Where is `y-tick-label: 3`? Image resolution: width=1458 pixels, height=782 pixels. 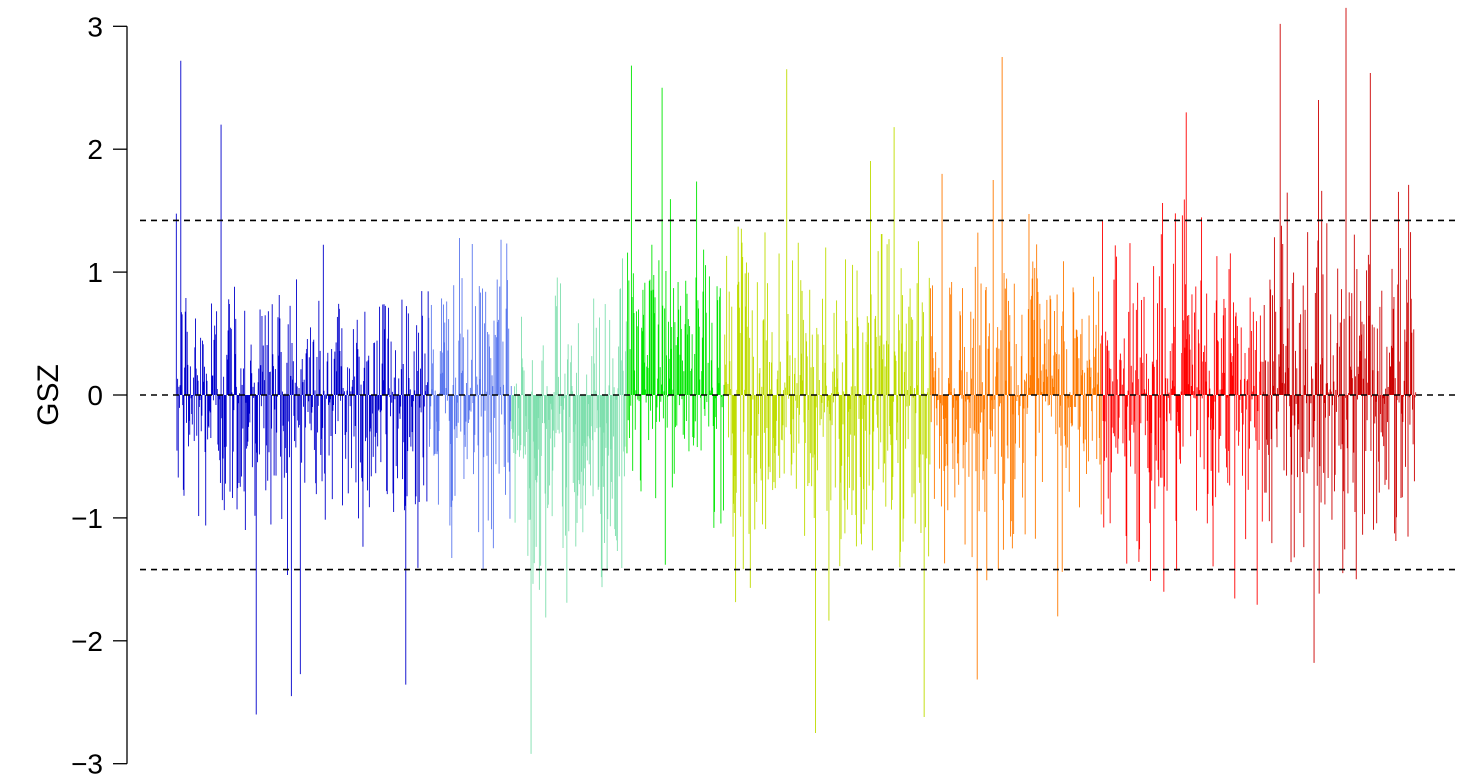
y-tick-label: 3 is located at coordinates (95, 26).